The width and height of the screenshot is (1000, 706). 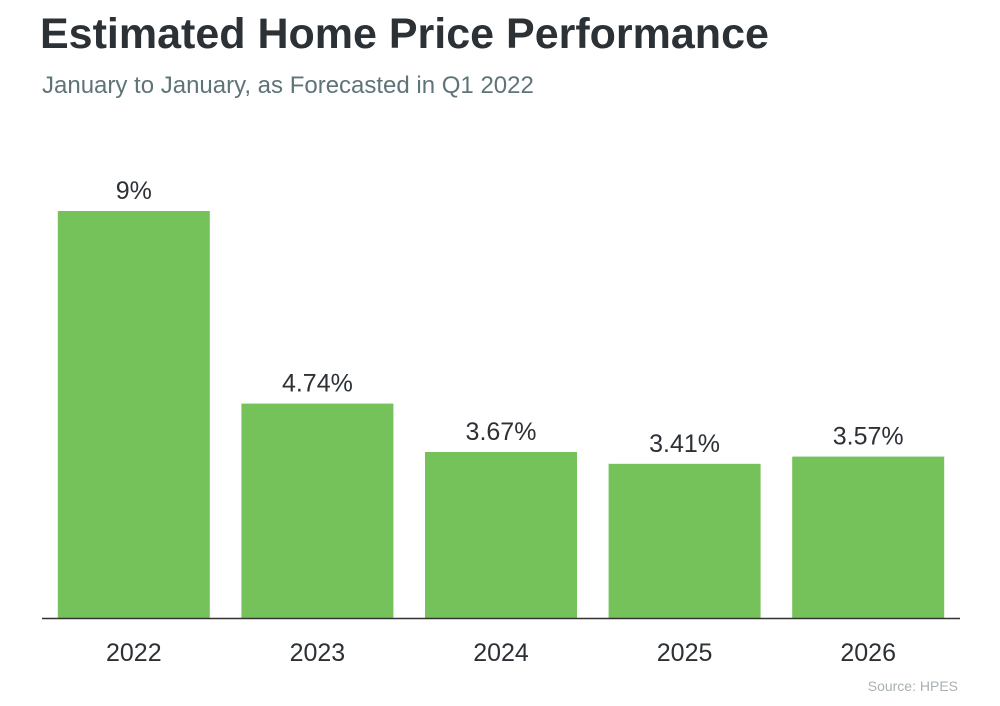 What do you see at coordinates (868, 653) in the screenshot?
I see `x-tick-label-2026: 2026` at bounding box center [868, 653].